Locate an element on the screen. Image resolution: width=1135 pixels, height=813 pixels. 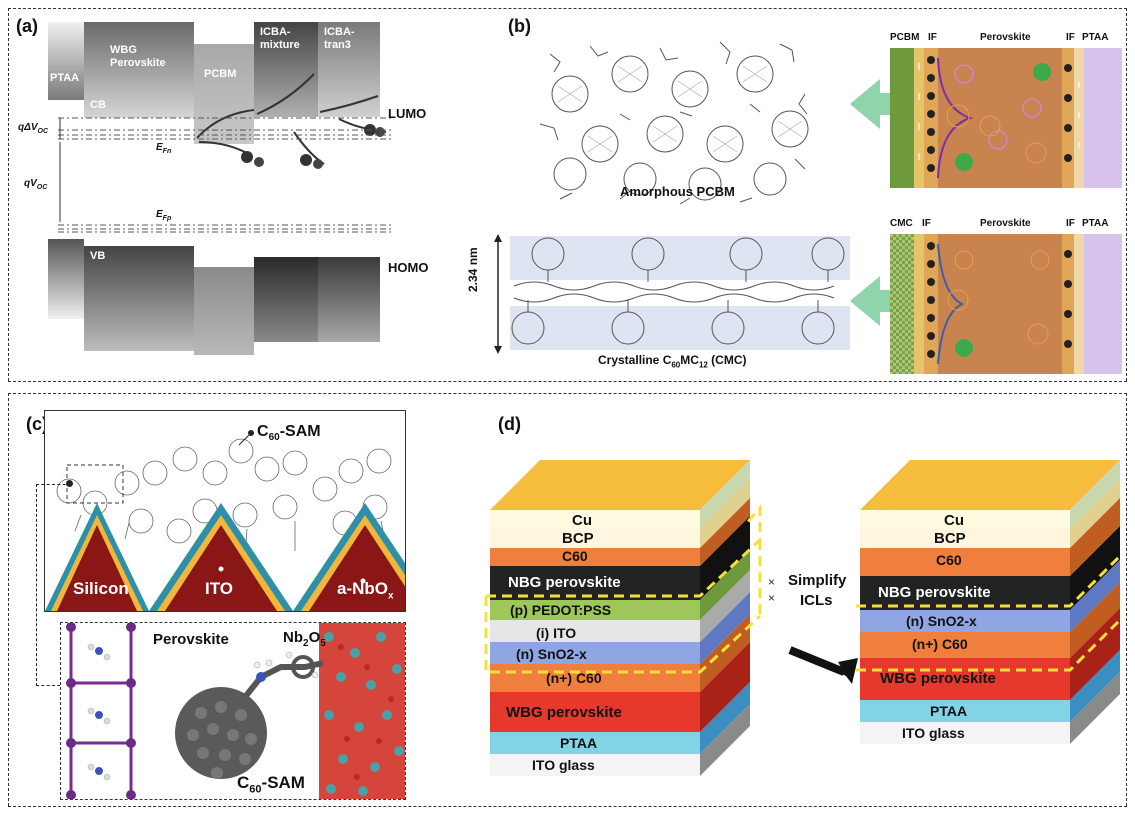
left-arrow-bottom is located at coordinates (885, 301).